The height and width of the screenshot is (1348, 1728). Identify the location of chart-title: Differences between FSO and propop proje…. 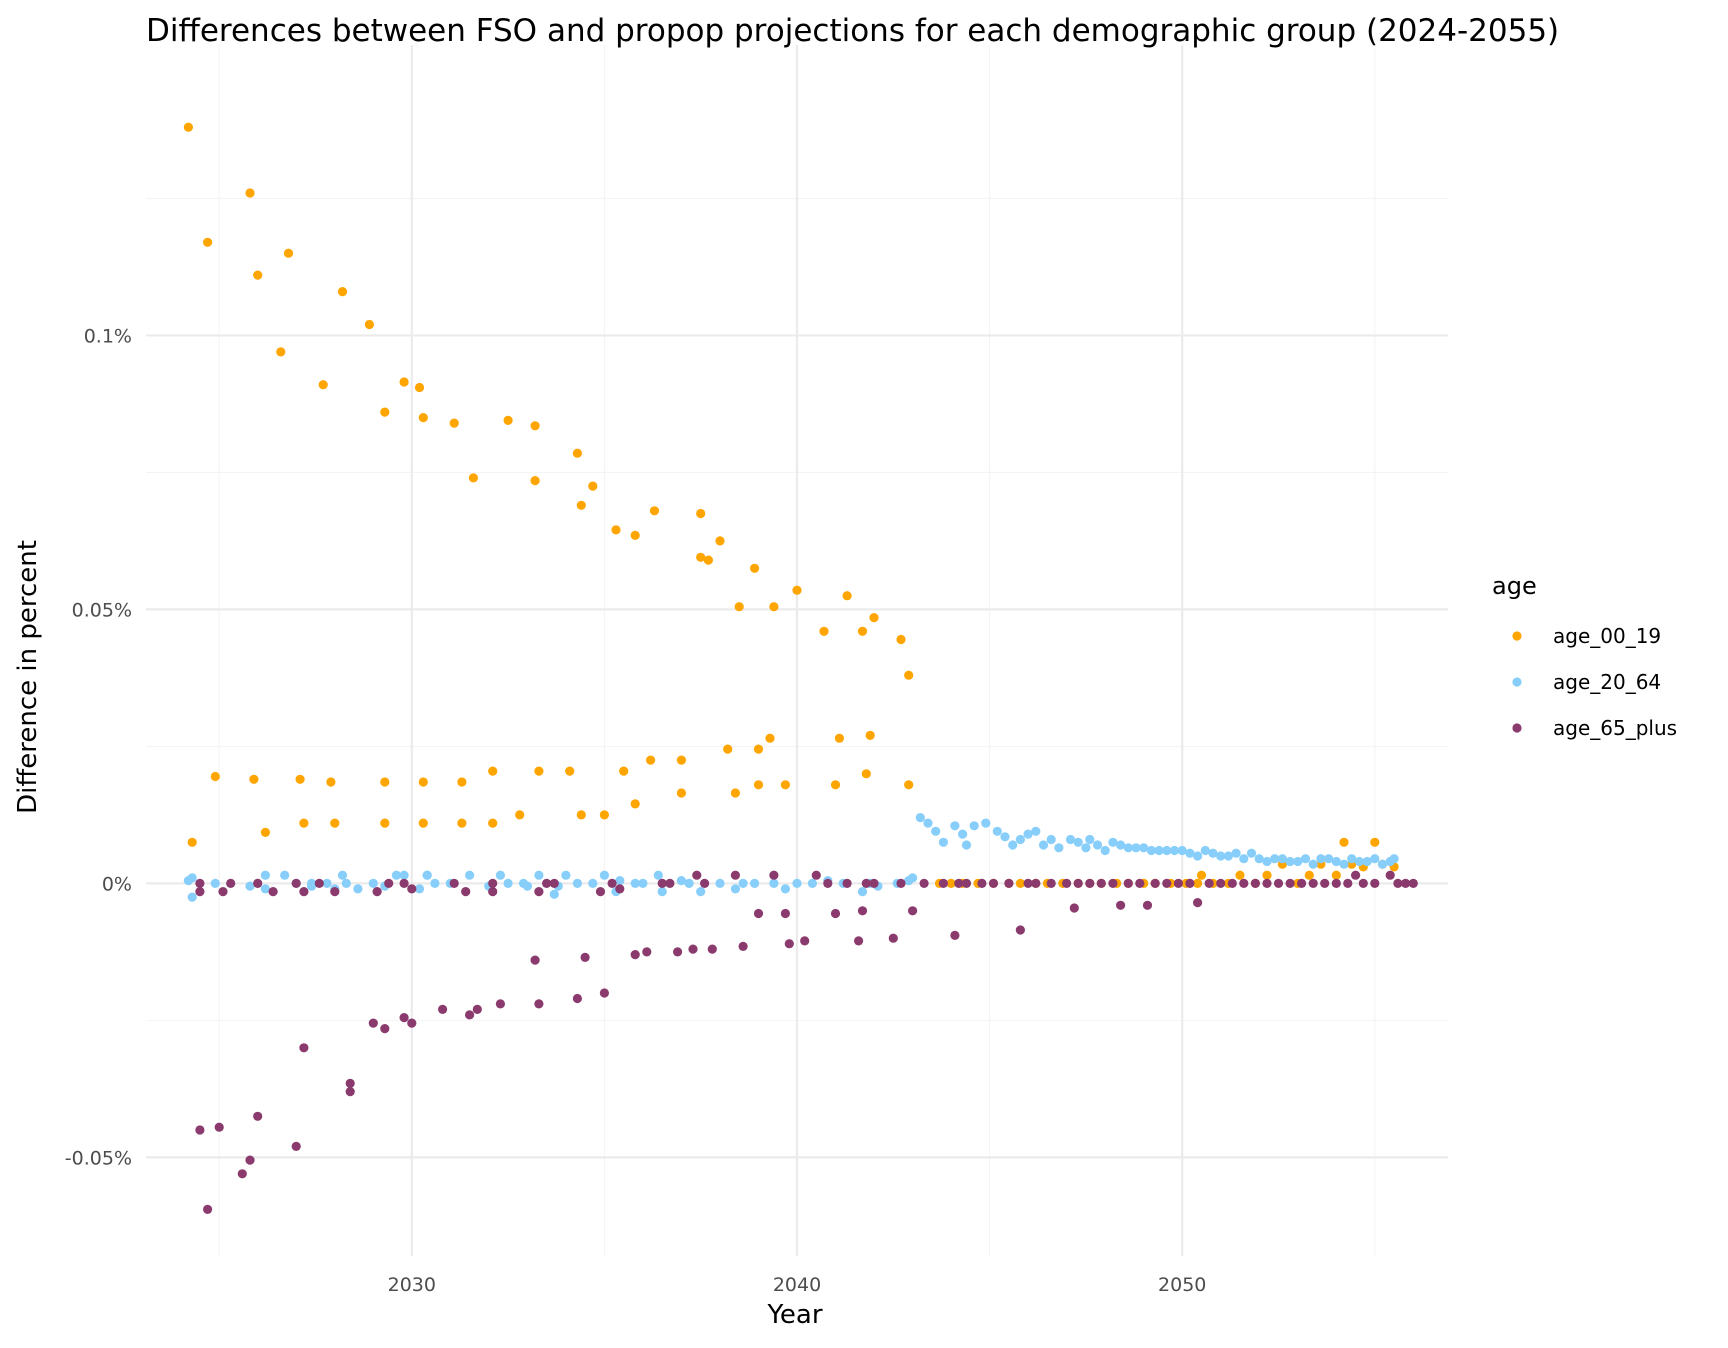
(852, 31).